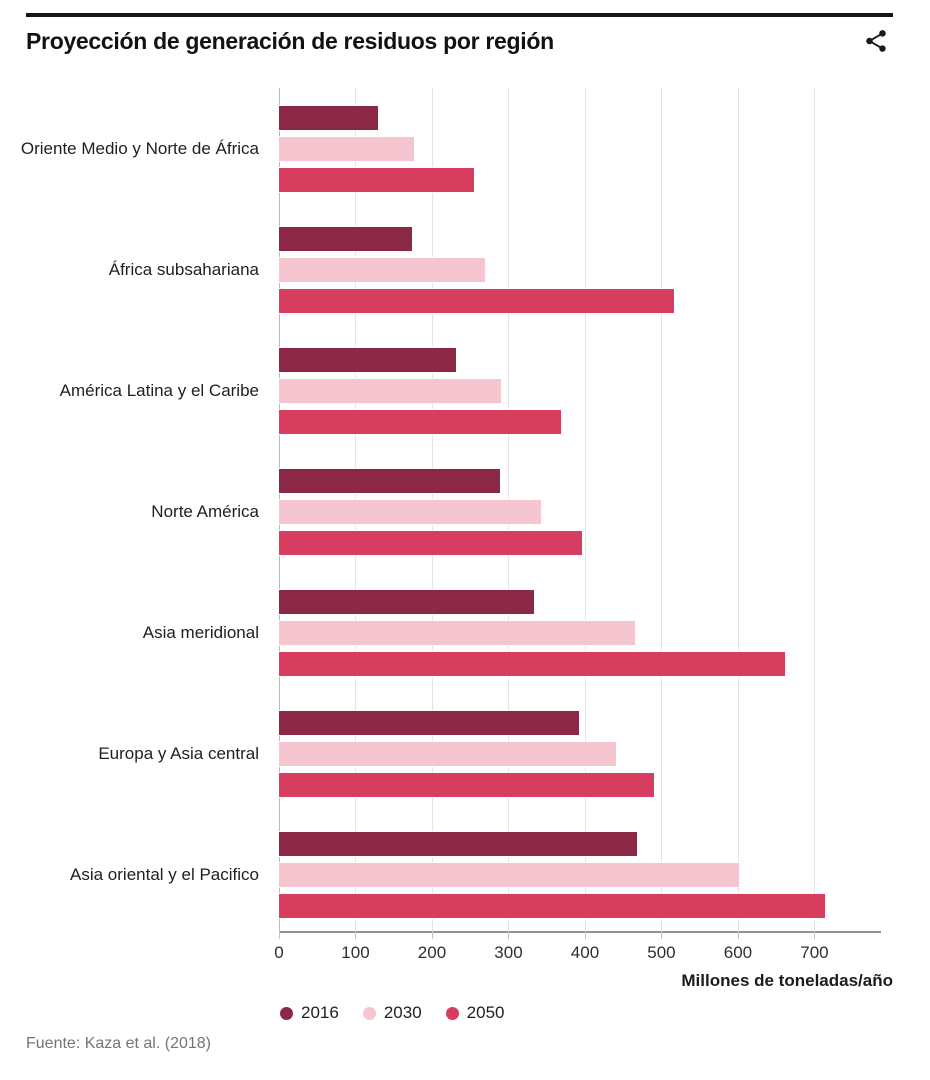 This screenshot has width=930, height=1080. I want to click on x-tick-label-100: 100, so click(355, 952).